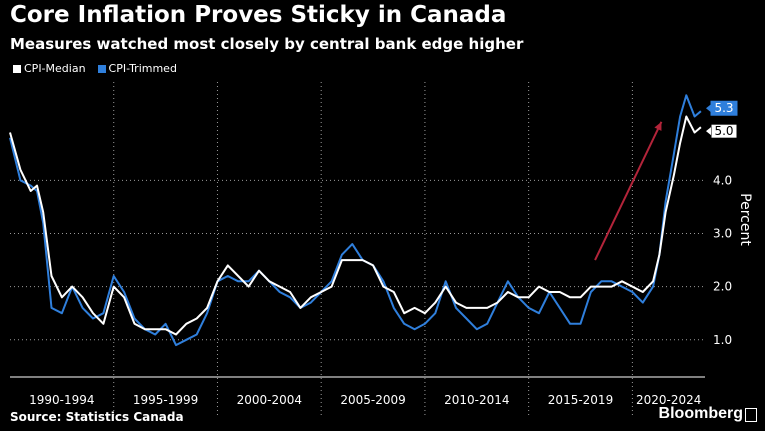 This screenshot has width=765, height=431. Describe the element at coordinates (745, 219) in the screenshot. I see `y-axis-label: Percent` at that location.